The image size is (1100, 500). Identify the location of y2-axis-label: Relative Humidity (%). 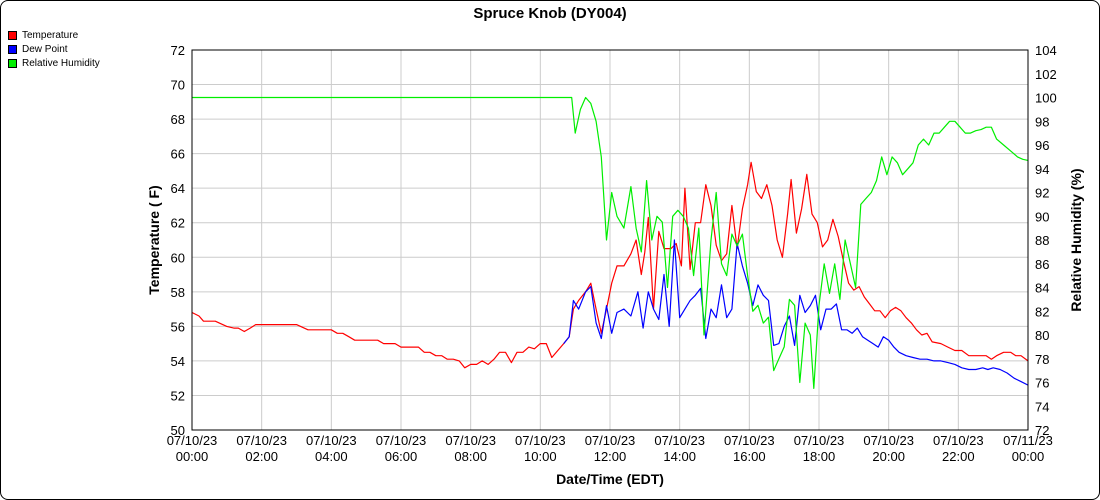
(1076, 239).